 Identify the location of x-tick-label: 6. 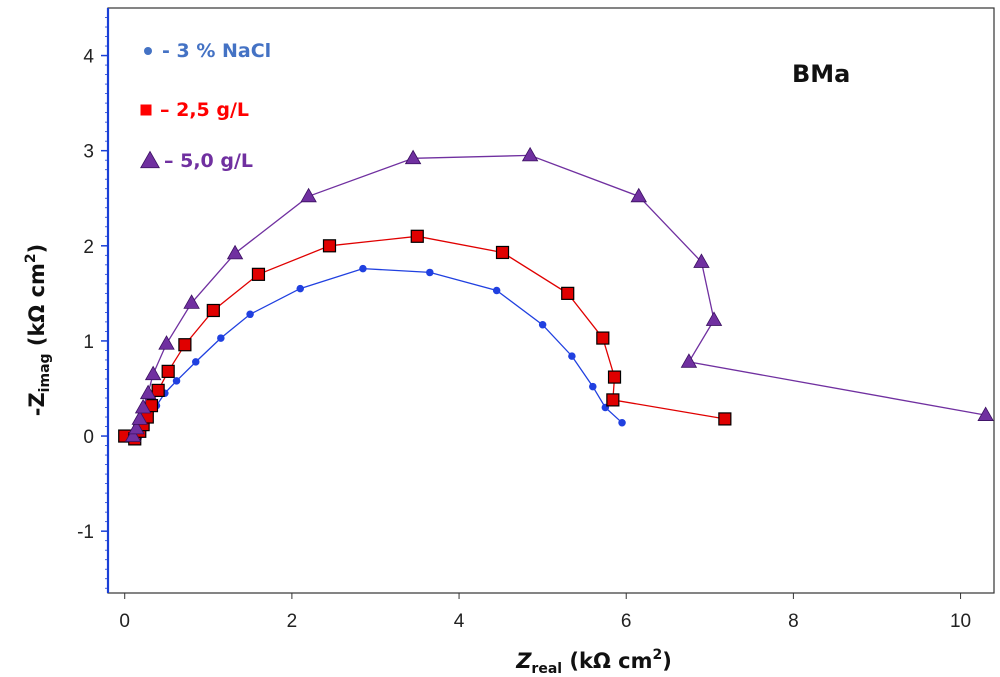
(626, 621).